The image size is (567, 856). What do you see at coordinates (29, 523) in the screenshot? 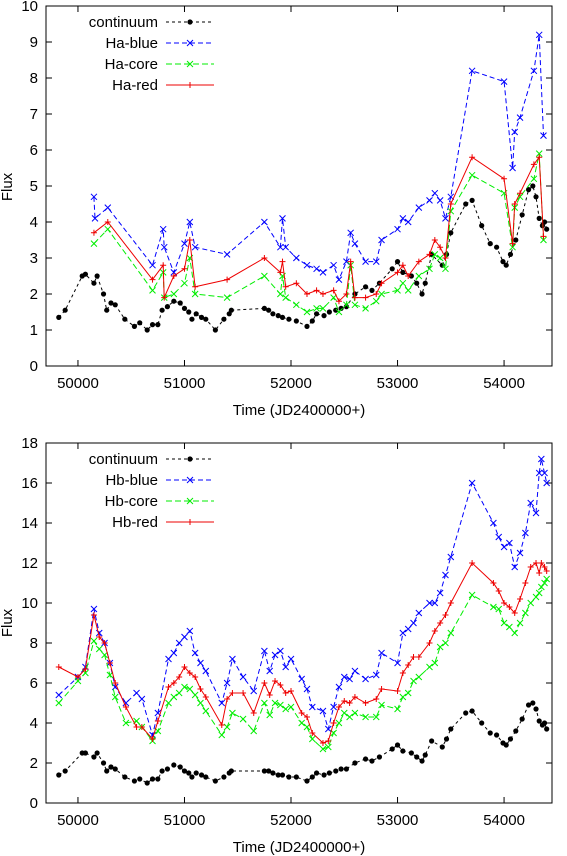
I see `y-tick-label: 14` at bounding box center [29, 523].